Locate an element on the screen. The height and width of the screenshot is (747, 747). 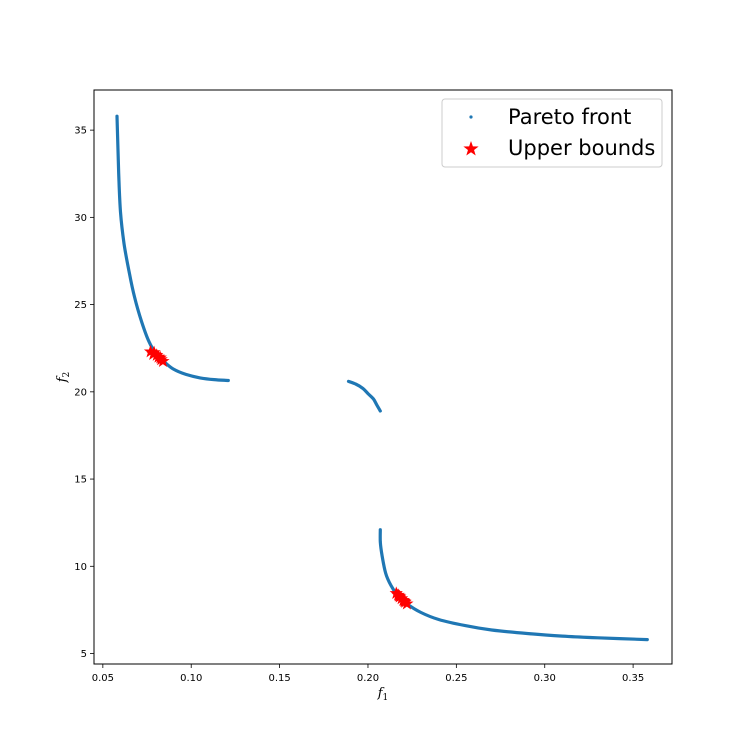
y-tick-label: 20 is located at coordinates (80, 392).